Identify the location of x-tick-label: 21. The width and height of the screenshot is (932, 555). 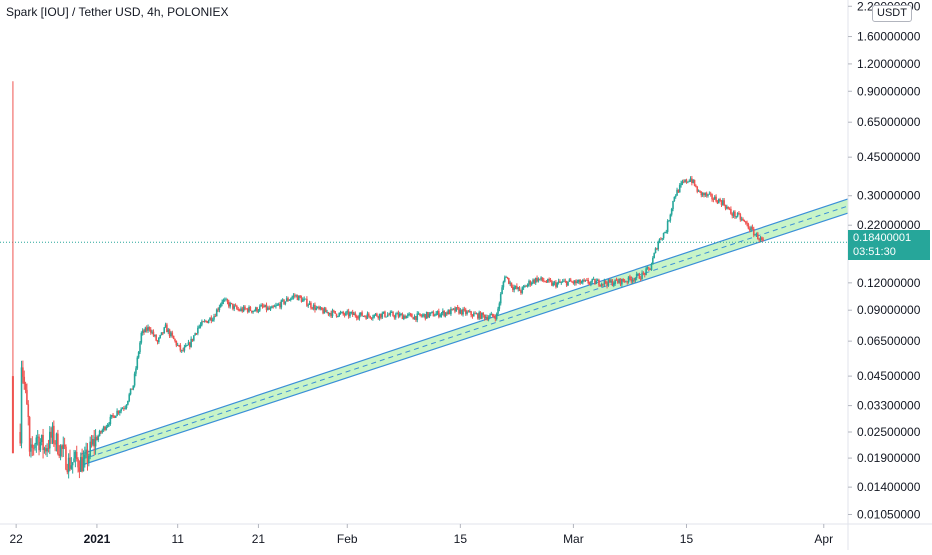
(259, 539).